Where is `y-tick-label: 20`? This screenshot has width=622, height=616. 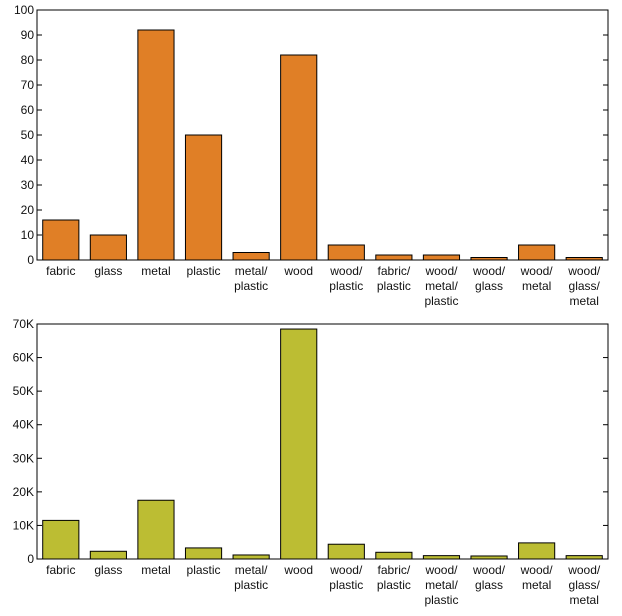
y-tick-label: 20 is located at coordinates (28, 210).